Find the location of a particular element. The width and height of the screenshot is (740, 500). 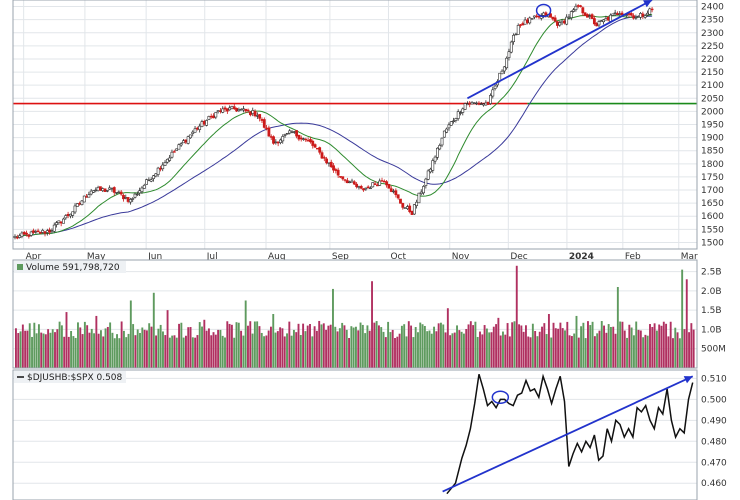

price-tick-label: 2350 is located at coordinates (712, 21).